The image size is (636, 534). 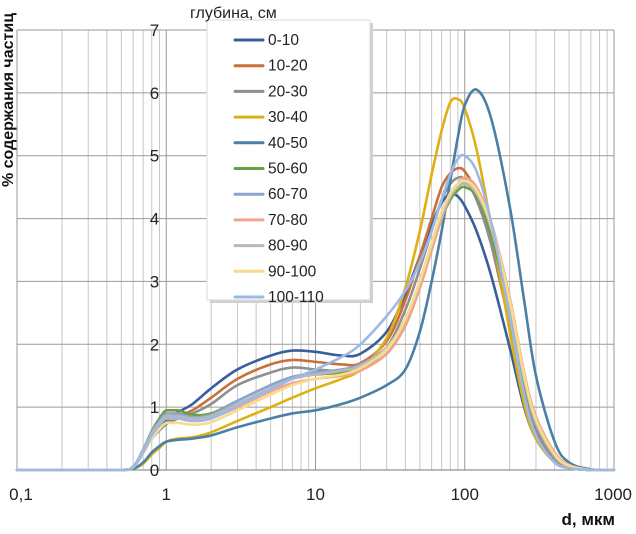 I want to click on legend-label: 20-30, so click(x=288, y=91).